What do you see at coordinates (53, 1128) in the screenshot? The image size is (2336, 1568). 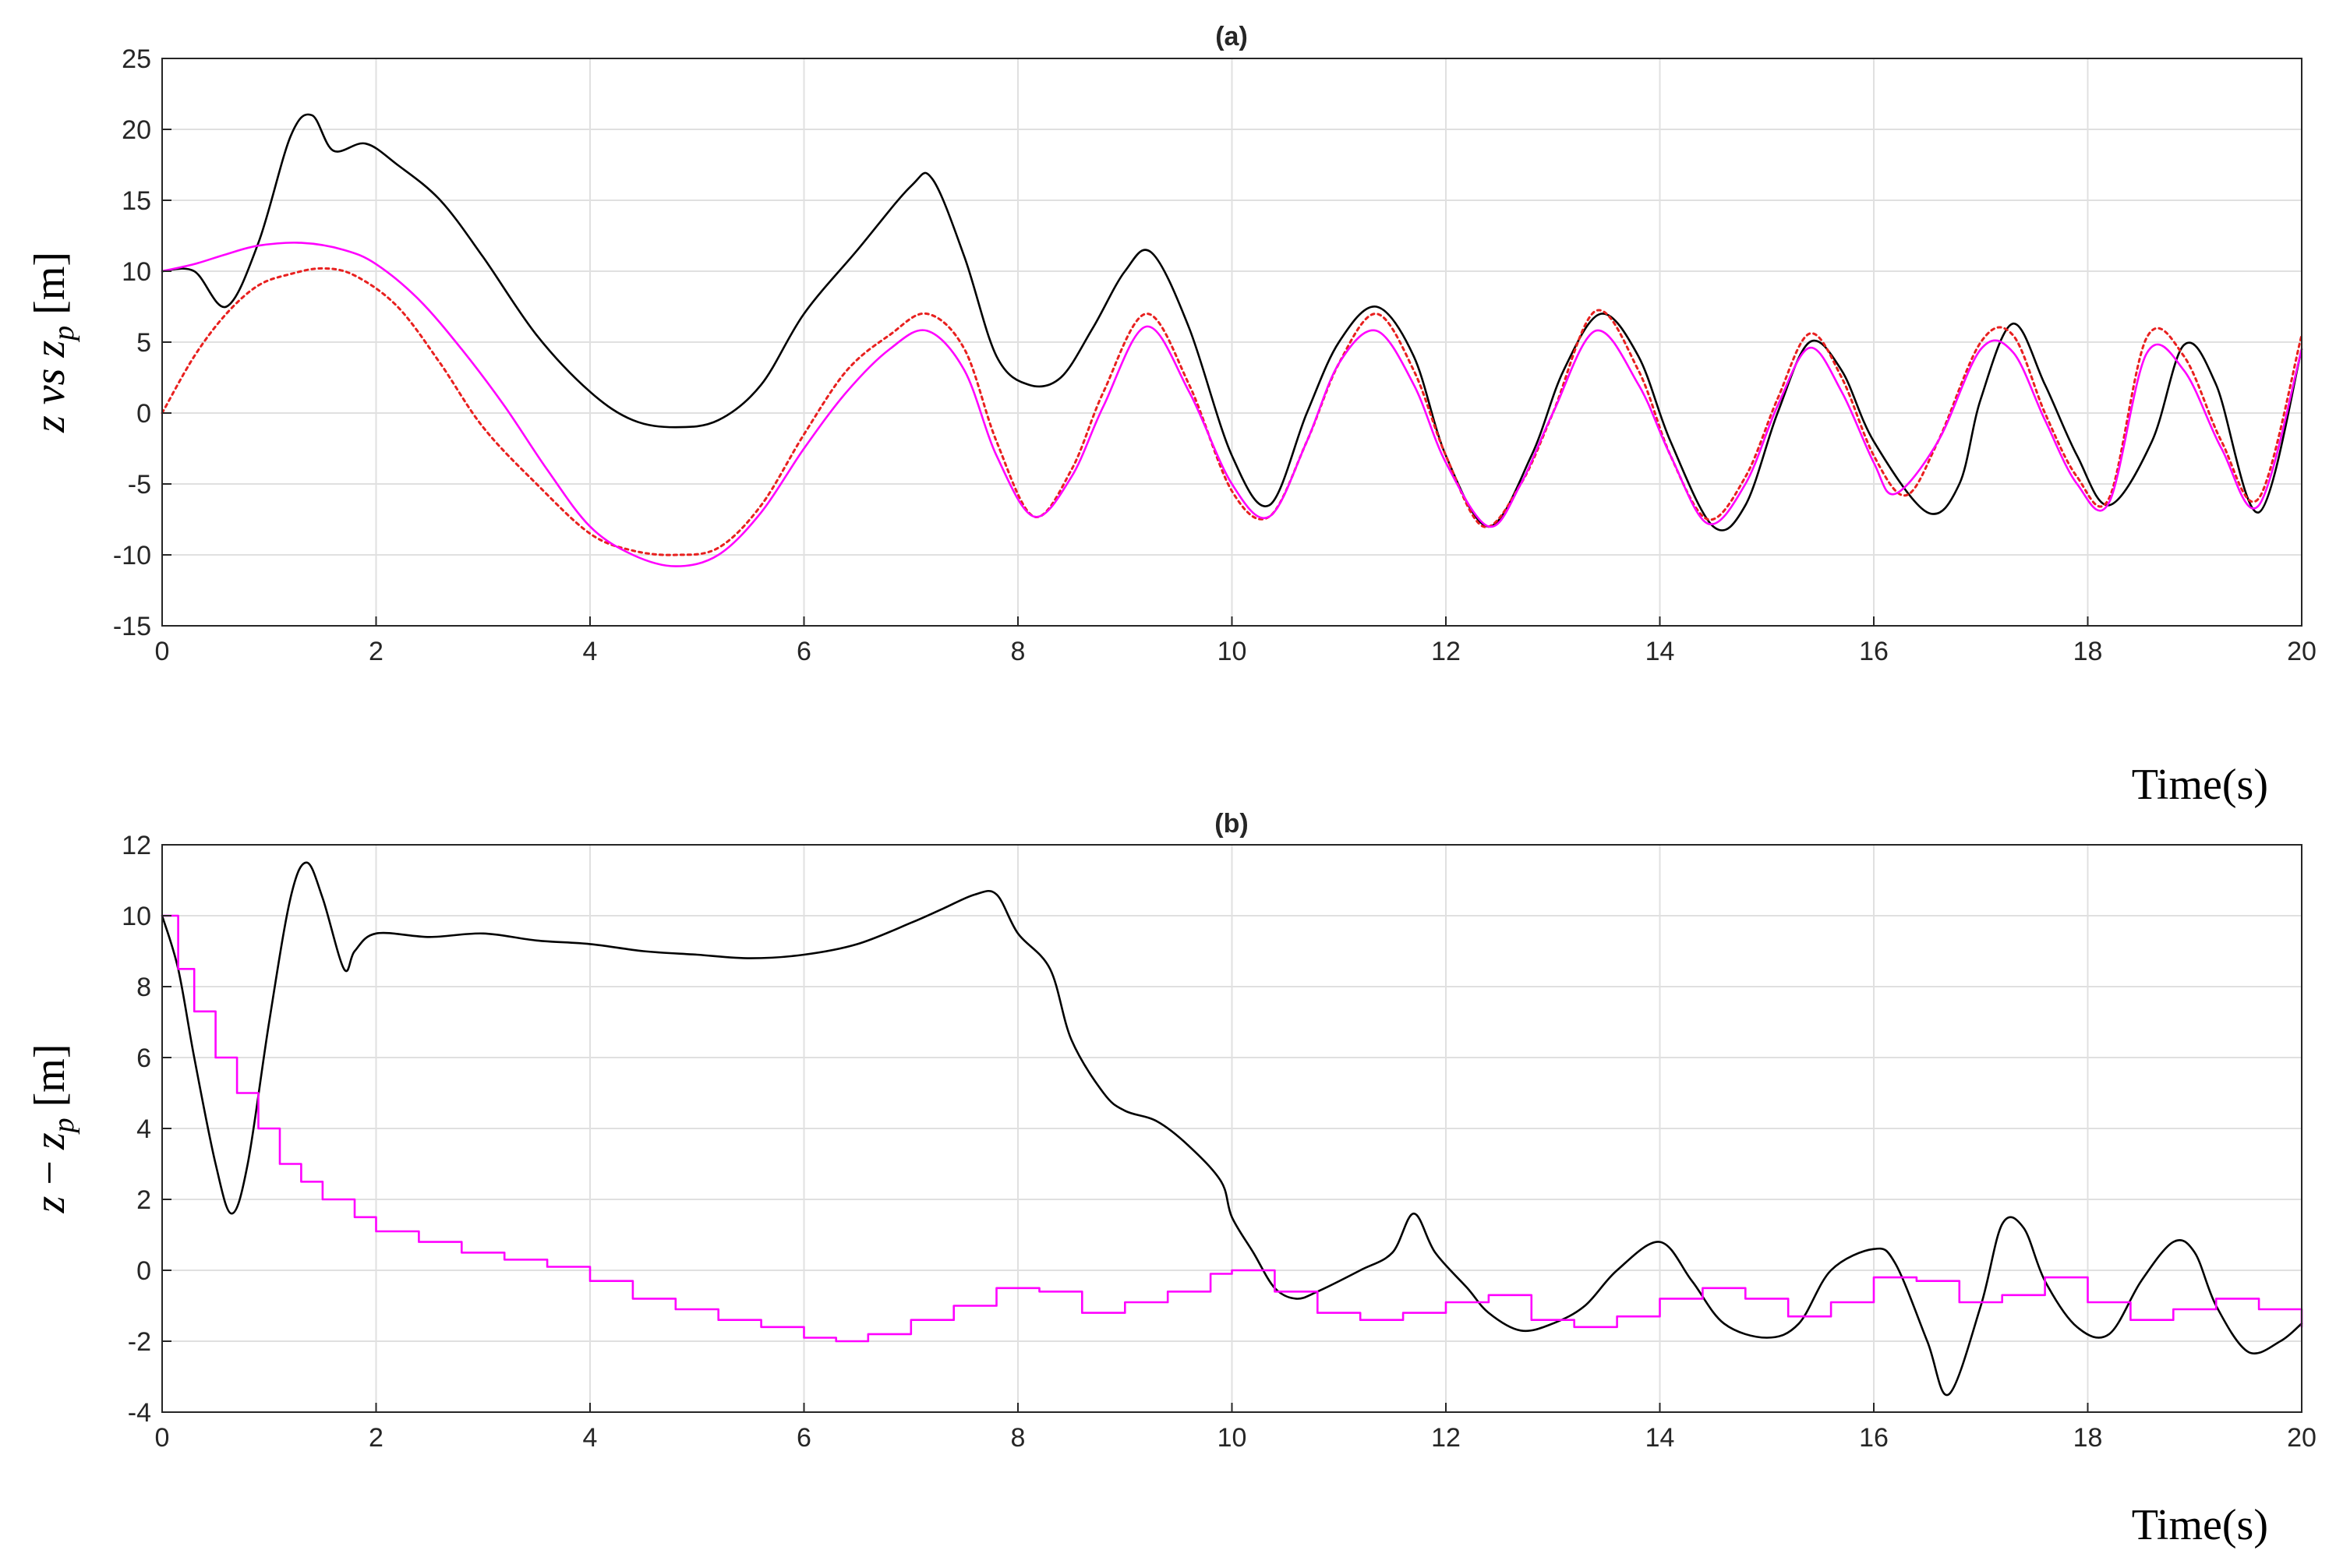 I see `ylabel-b: z − zp [m]` at bounding box center [53, 1128].